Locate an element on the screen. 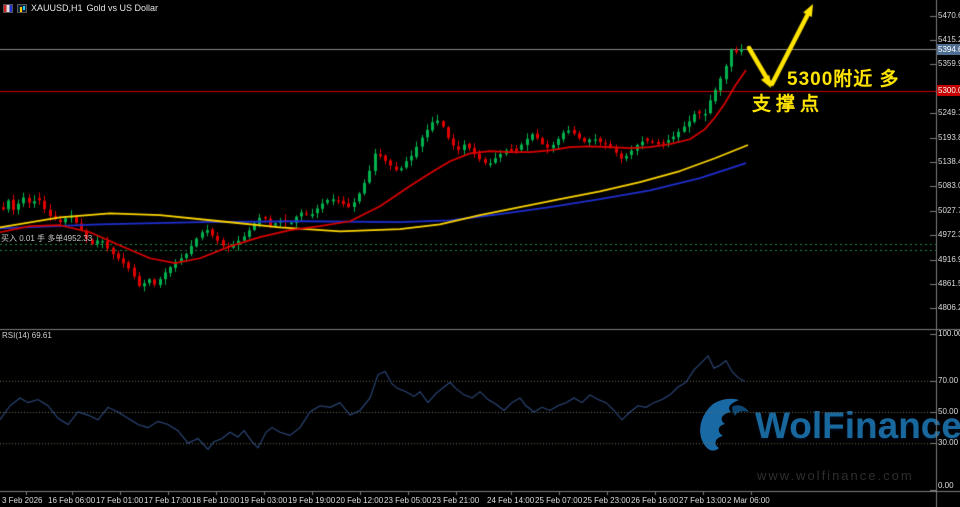 The width and height of the screenshot is (960, 507). price-tick-label: 5193.81 is located at coordinates (949, 137).